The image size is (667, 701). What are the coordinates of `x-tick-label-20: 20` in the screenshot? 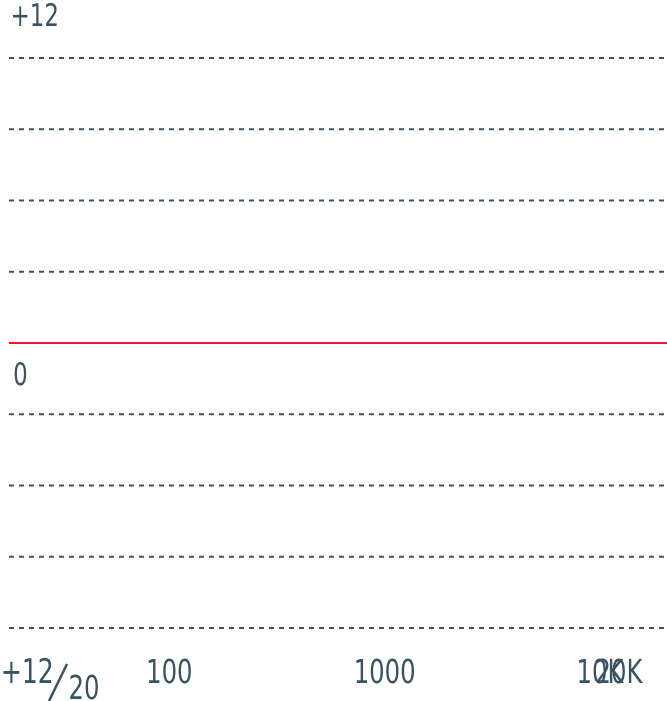 It's located at (83, 685).